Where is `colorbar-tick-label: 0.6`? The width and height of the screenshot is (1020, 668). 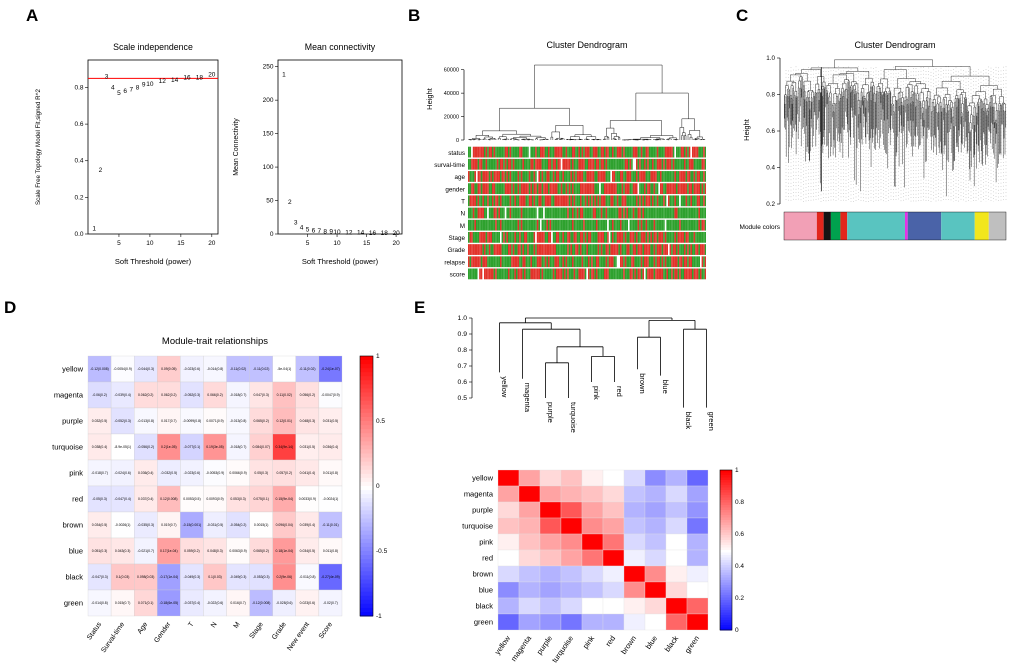 colorbar-tick-label: 0.6 is located at coordinates (739, 534).